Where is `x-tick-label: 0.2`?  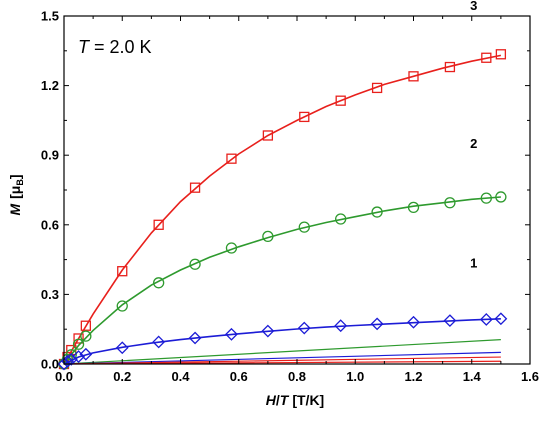 x-tick-label: 0.2 is located at coordinates (122, 376).